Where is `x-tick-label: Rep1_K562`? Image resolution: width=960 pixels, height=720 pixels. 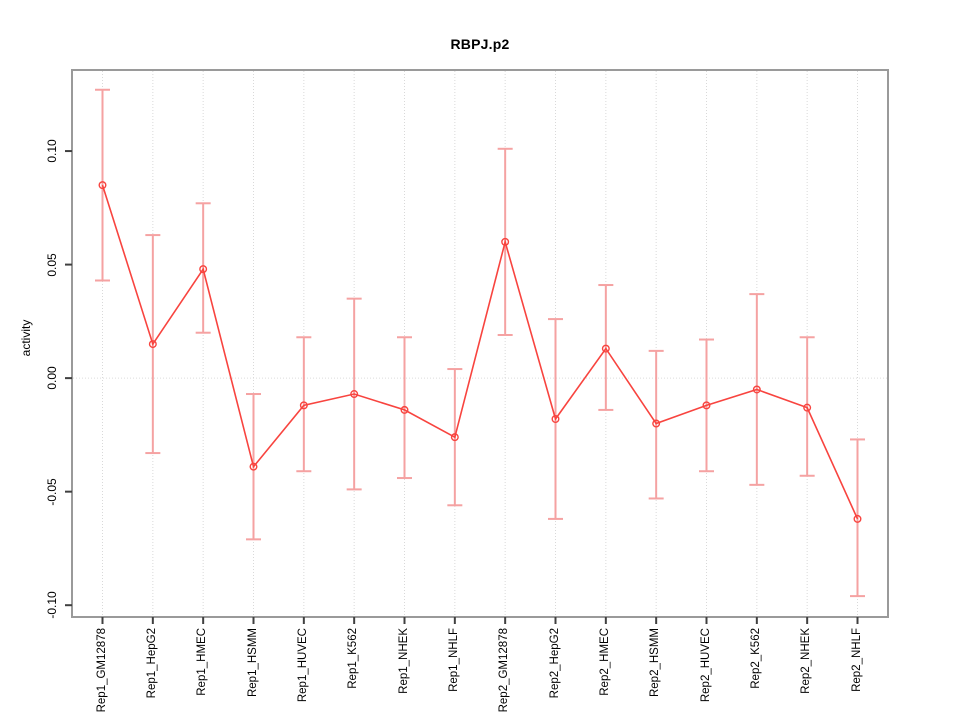
x-tick-label: Rep1_K562 is located at coordinates (353, 658).